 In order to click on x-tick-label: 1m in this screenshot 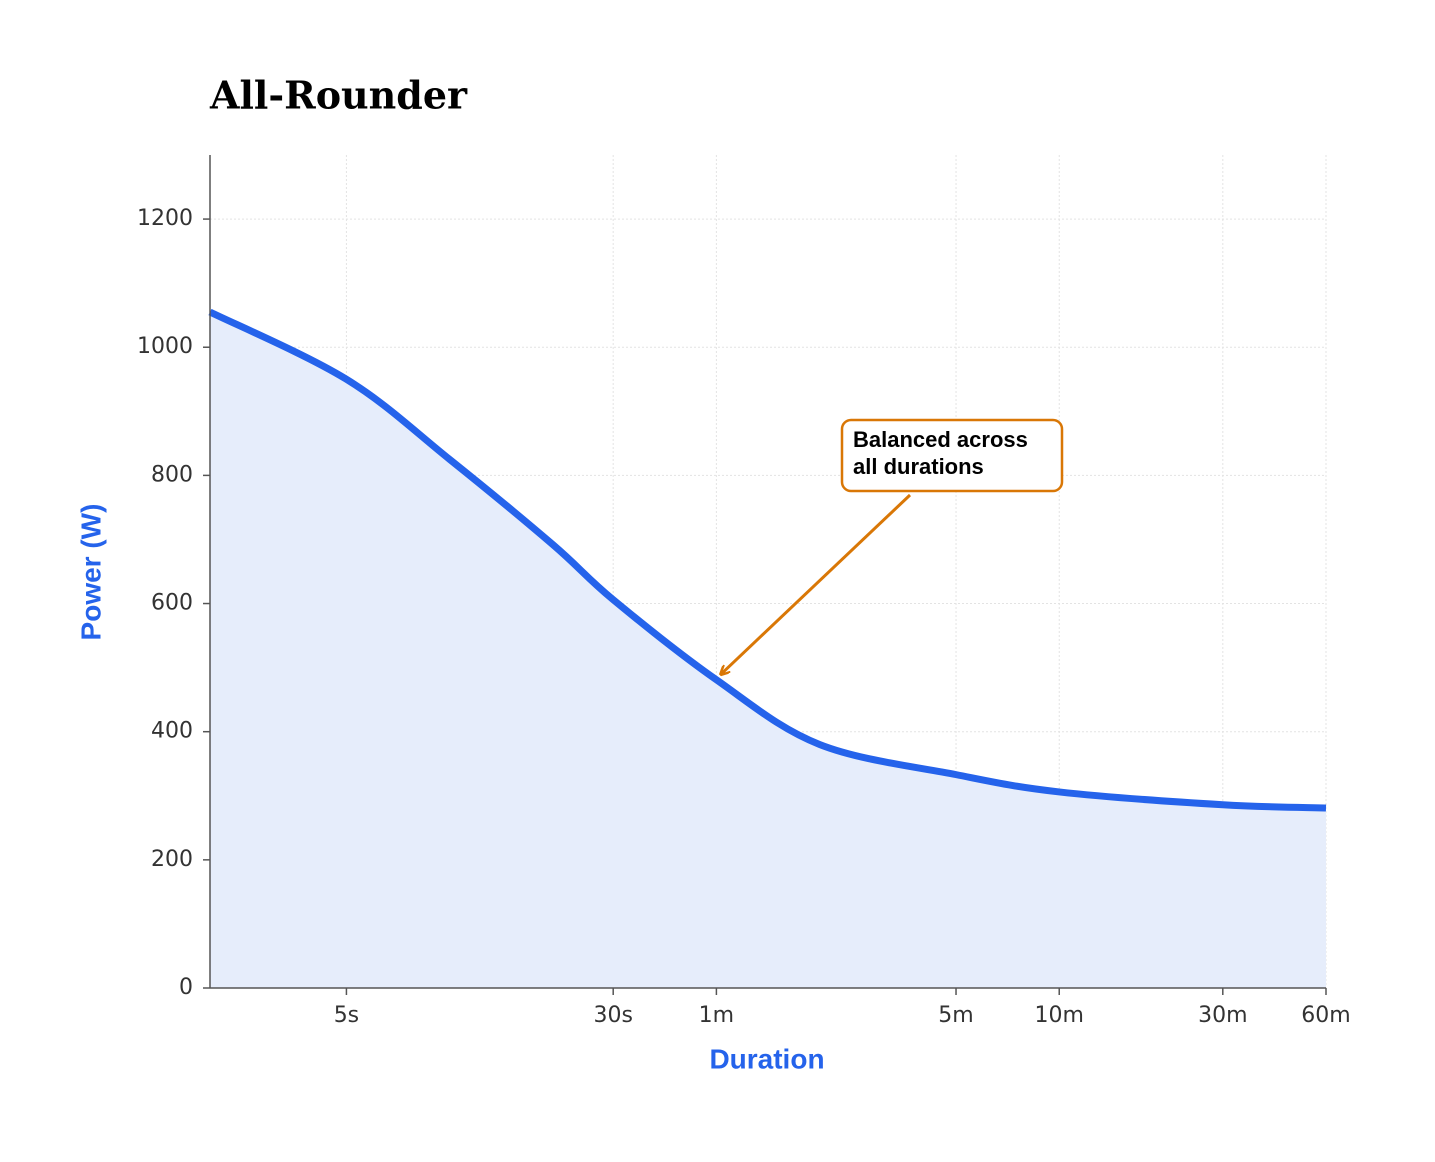, I will do `click(716, 1015)`.